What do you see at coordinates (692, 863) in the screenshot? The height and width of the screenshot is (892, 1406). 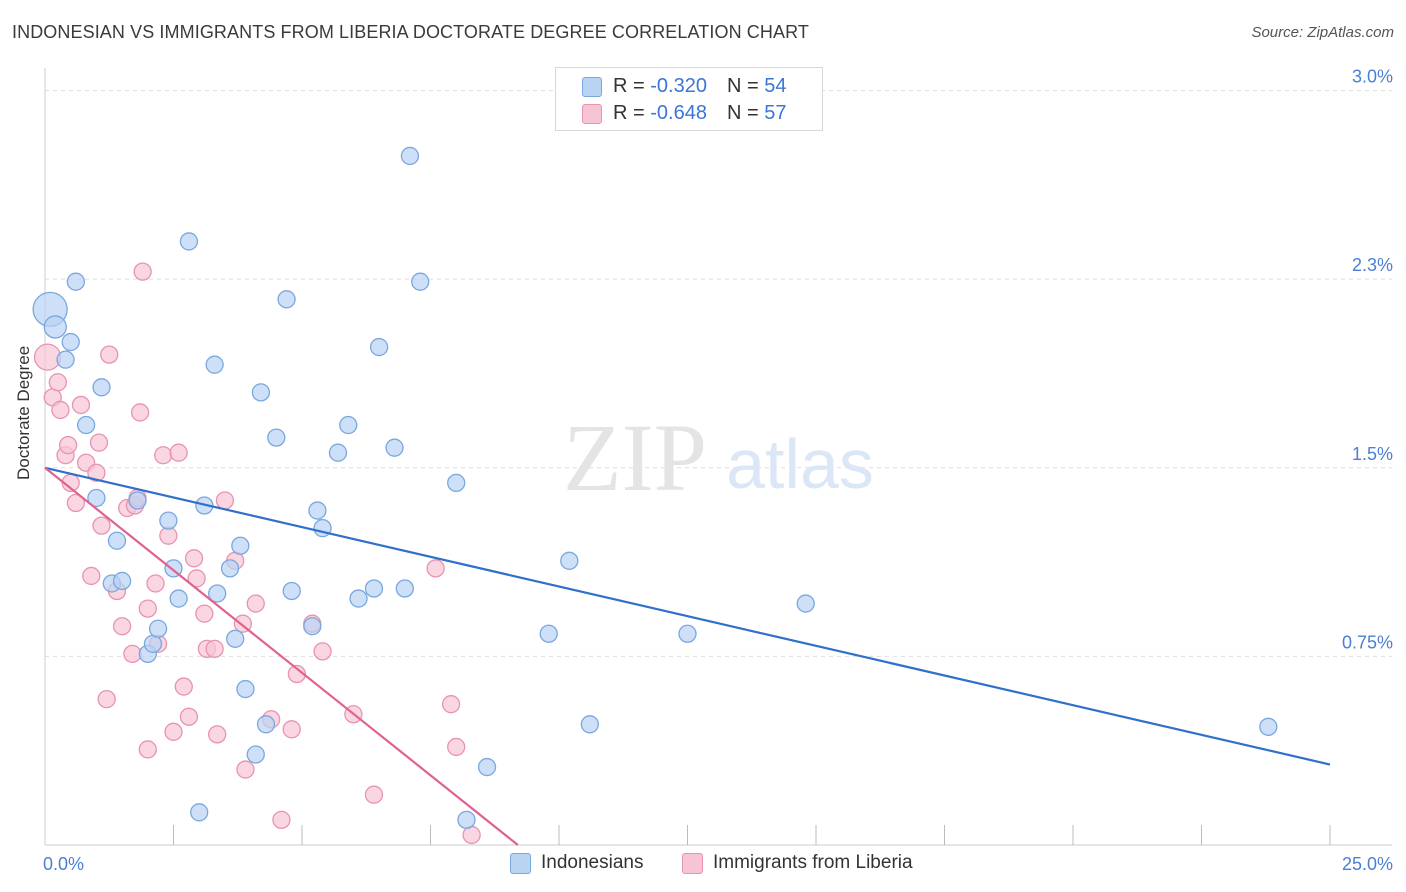 I see `bottom-legend-swatch-pink` at bounding box center [692, 863].